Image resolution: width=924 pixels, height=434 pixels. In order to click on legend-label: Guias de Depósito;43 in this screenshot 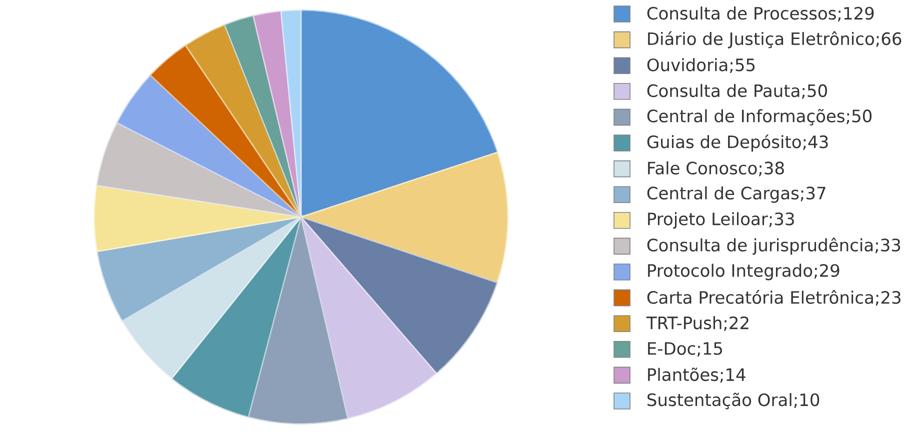, I will do `click(737, 143)`.